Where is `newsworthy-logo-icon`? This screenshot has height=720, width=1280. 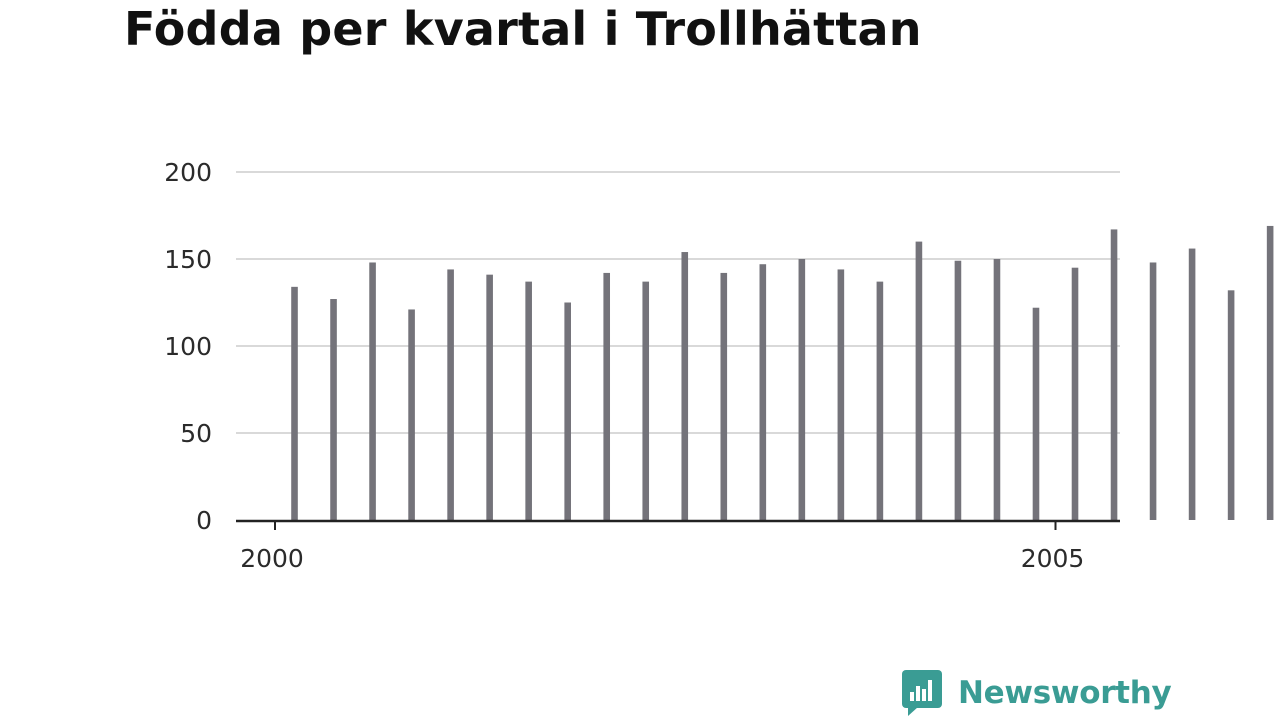 newsworthy-logo-icon is located at coordinates (922, 693).